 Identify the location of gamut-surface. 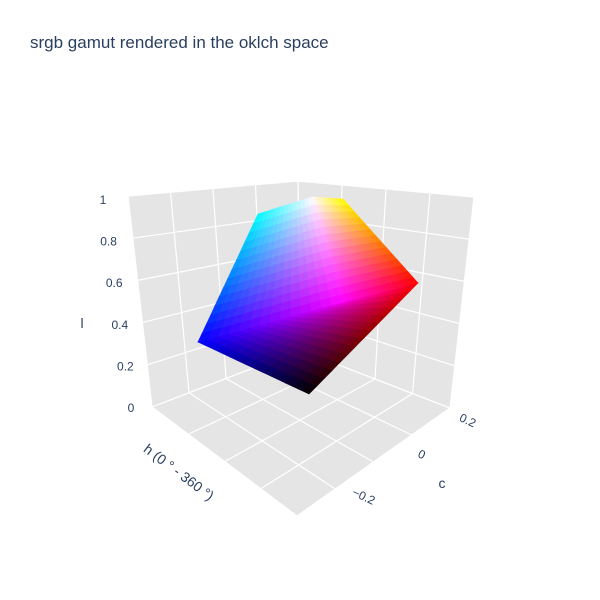
(308, 295).